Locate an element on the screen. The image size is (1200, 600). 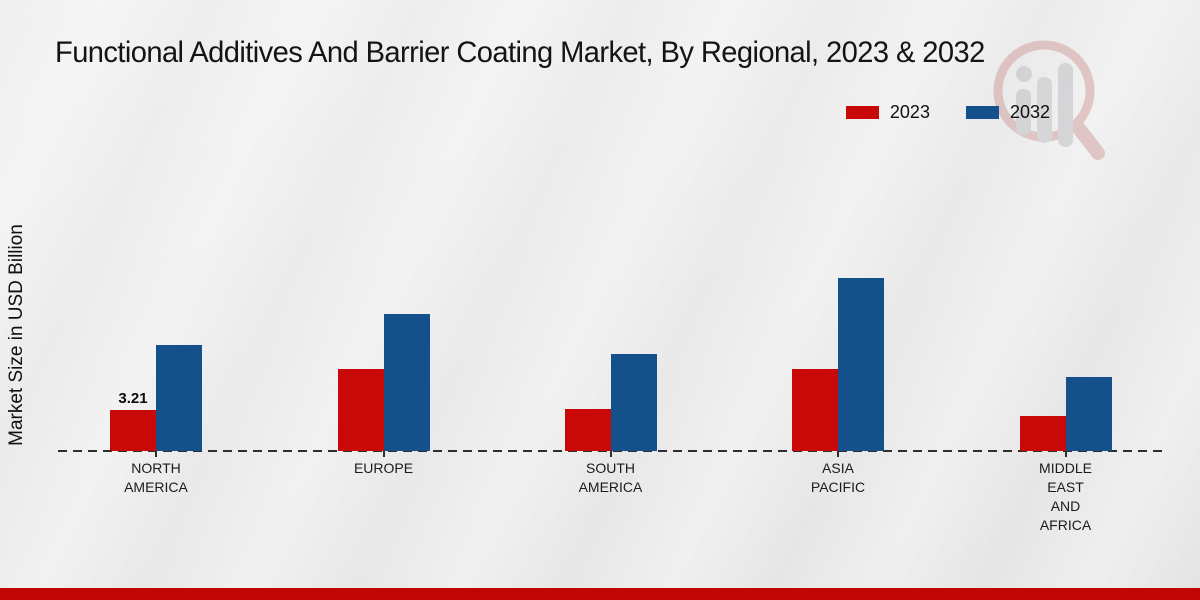
axis-tick-middle-east-and-africa is located at coordinates (1065, 454).